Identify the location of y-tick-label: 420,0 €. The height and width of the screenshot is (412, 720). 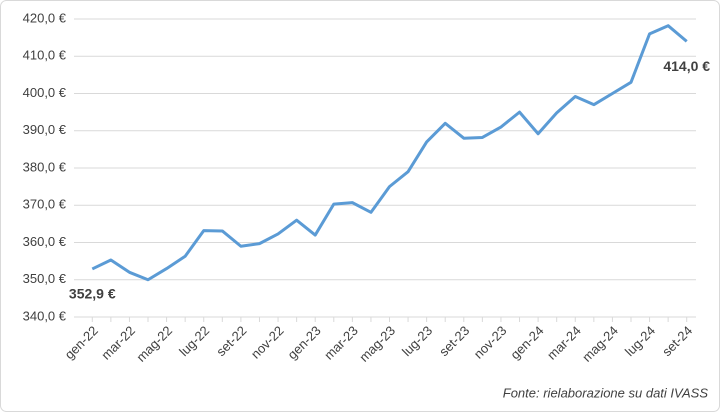
(45, 17).